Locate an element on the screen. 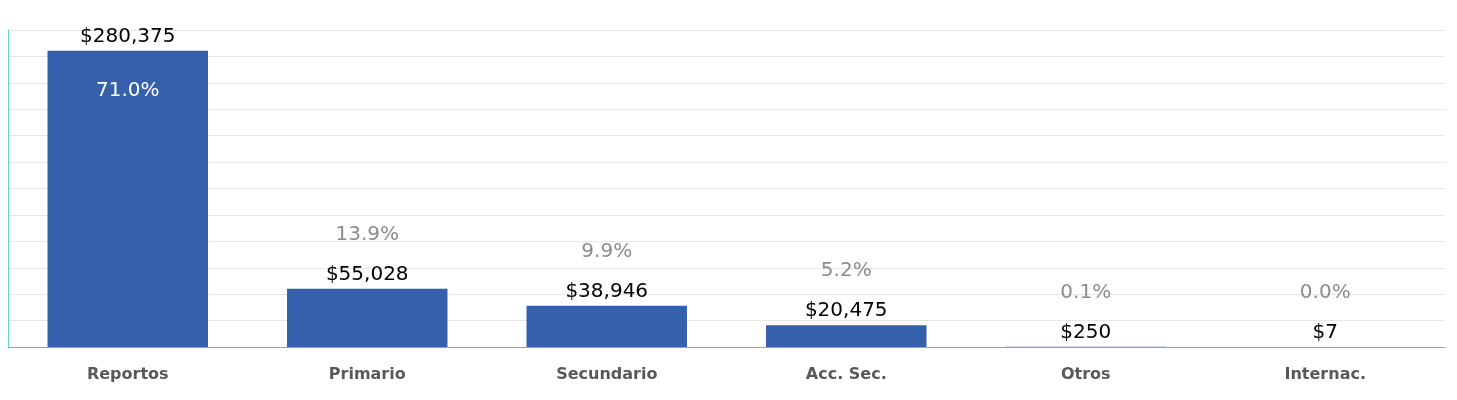  annotation: 9.9% is located at coordinates (607, 249).